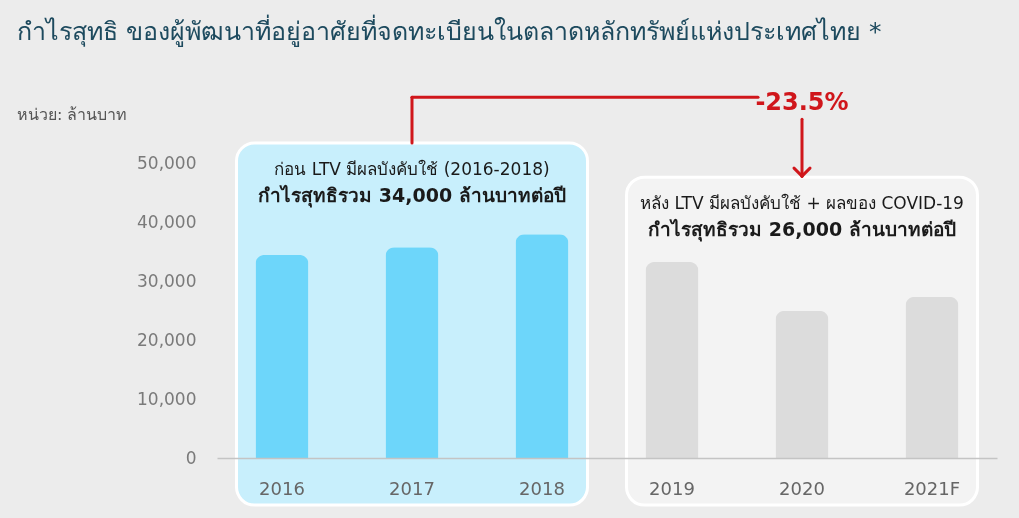 This screenshot has width=1019, height=518. Describe the element at coordinates (282, 488) in the screenshot. I see `x-tick-label: 2016` at that location.